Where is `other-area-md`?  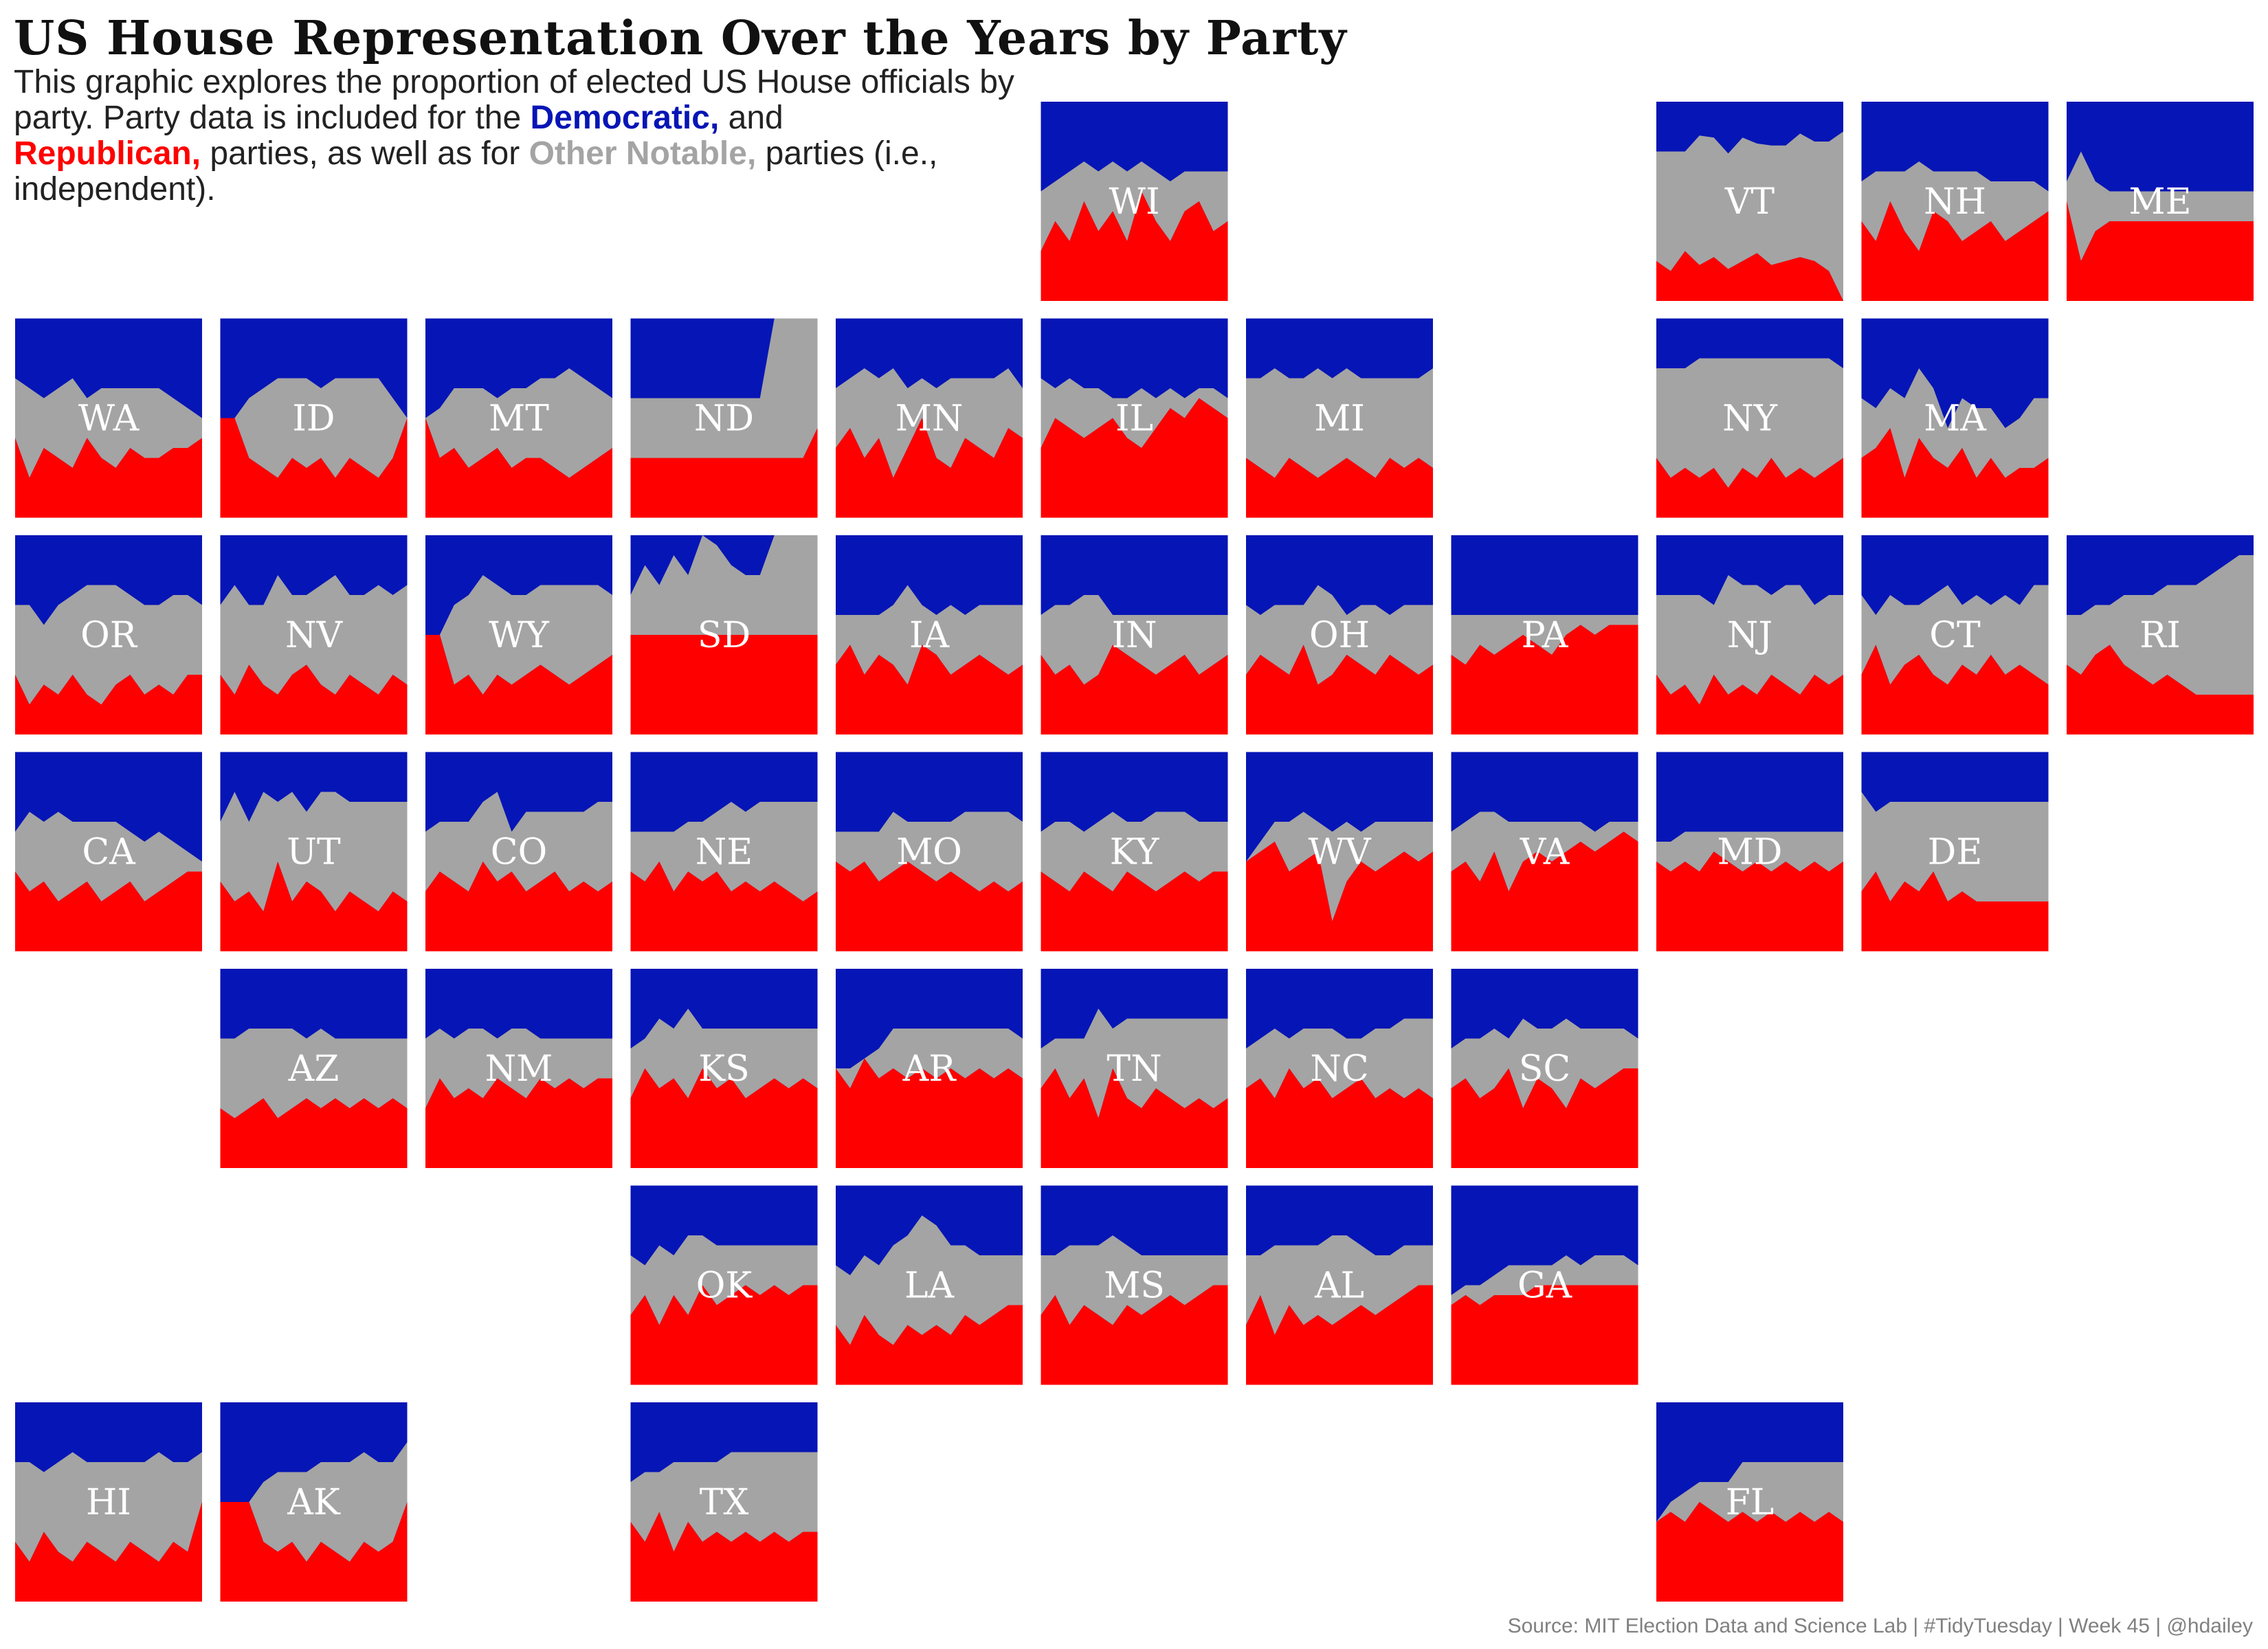 other-area-md is located at coordinates (1750, 851).